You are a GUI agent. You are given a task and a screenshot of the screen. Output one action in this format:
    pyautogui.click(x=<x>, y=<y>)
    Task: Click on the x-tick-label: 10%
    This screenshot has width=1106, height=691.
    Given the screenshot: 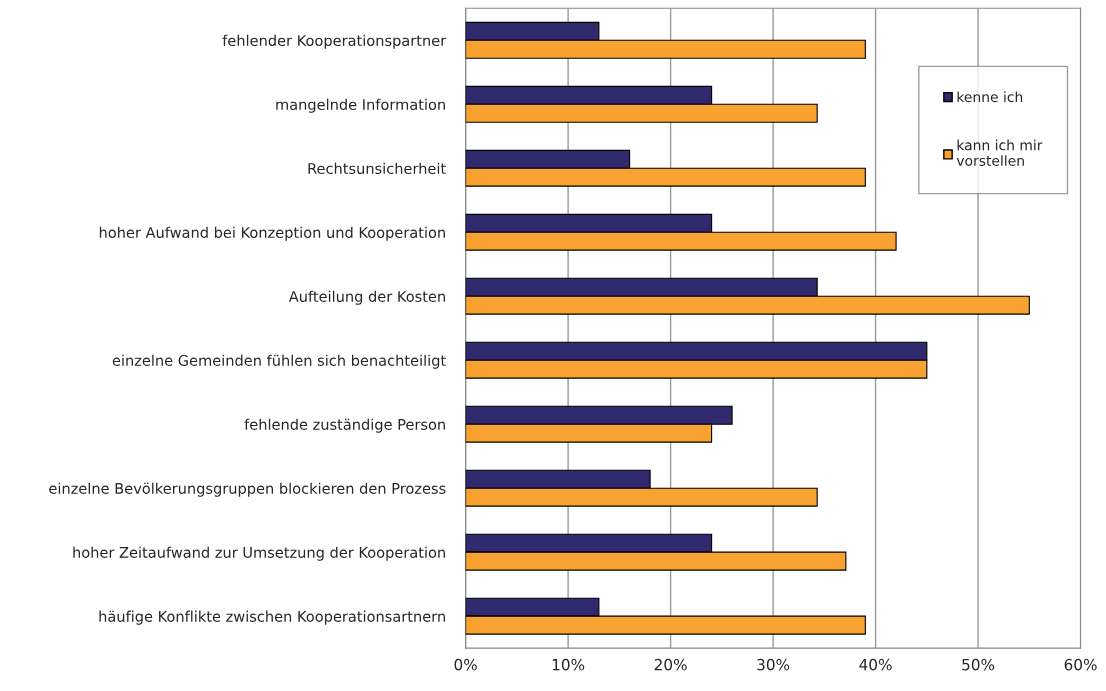 What is the action you would take?
    pyautogui.click(x=568, y=664)
    